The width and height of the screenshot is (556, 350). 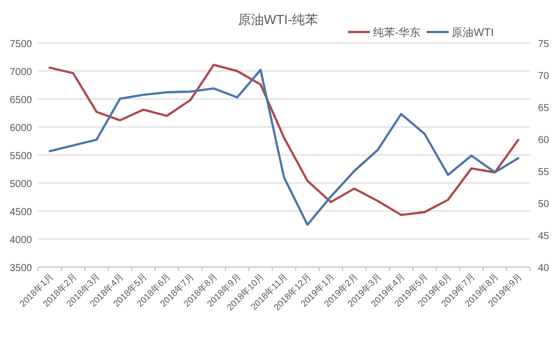 I want to click on y-tick-label: 5000, so click(x=21, y=184).